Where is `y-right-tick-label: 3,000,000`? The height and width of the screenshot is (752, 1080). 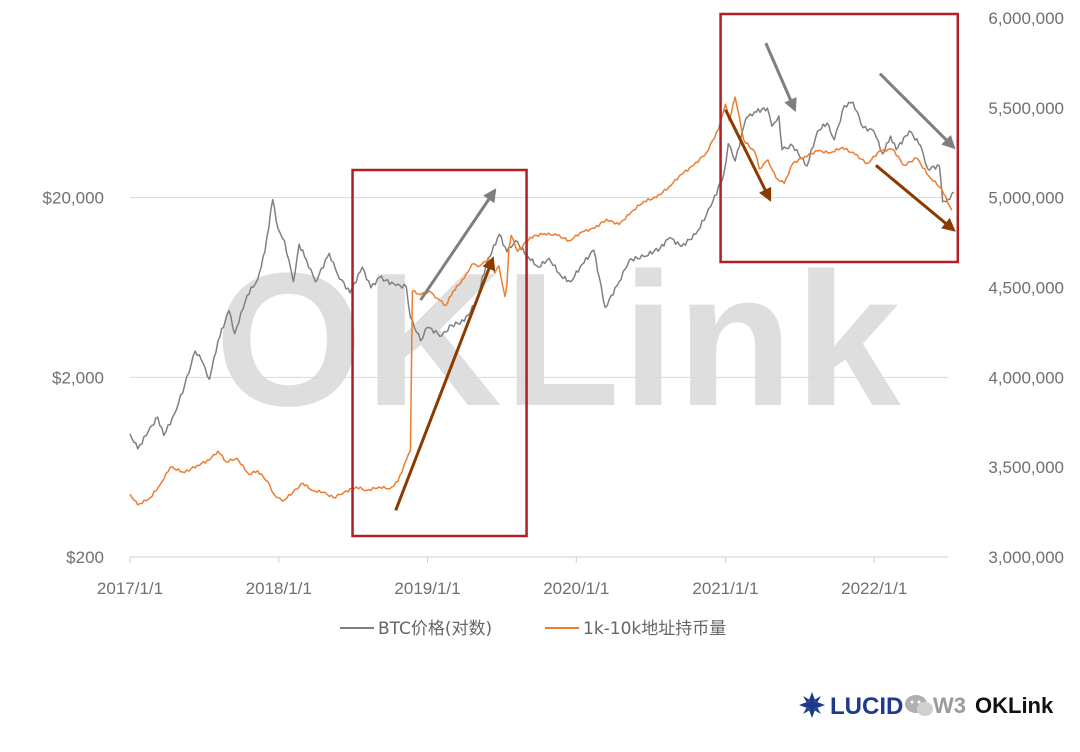
y-right-tick-label: 3,000,000 is located at coordinates (1026, 557).